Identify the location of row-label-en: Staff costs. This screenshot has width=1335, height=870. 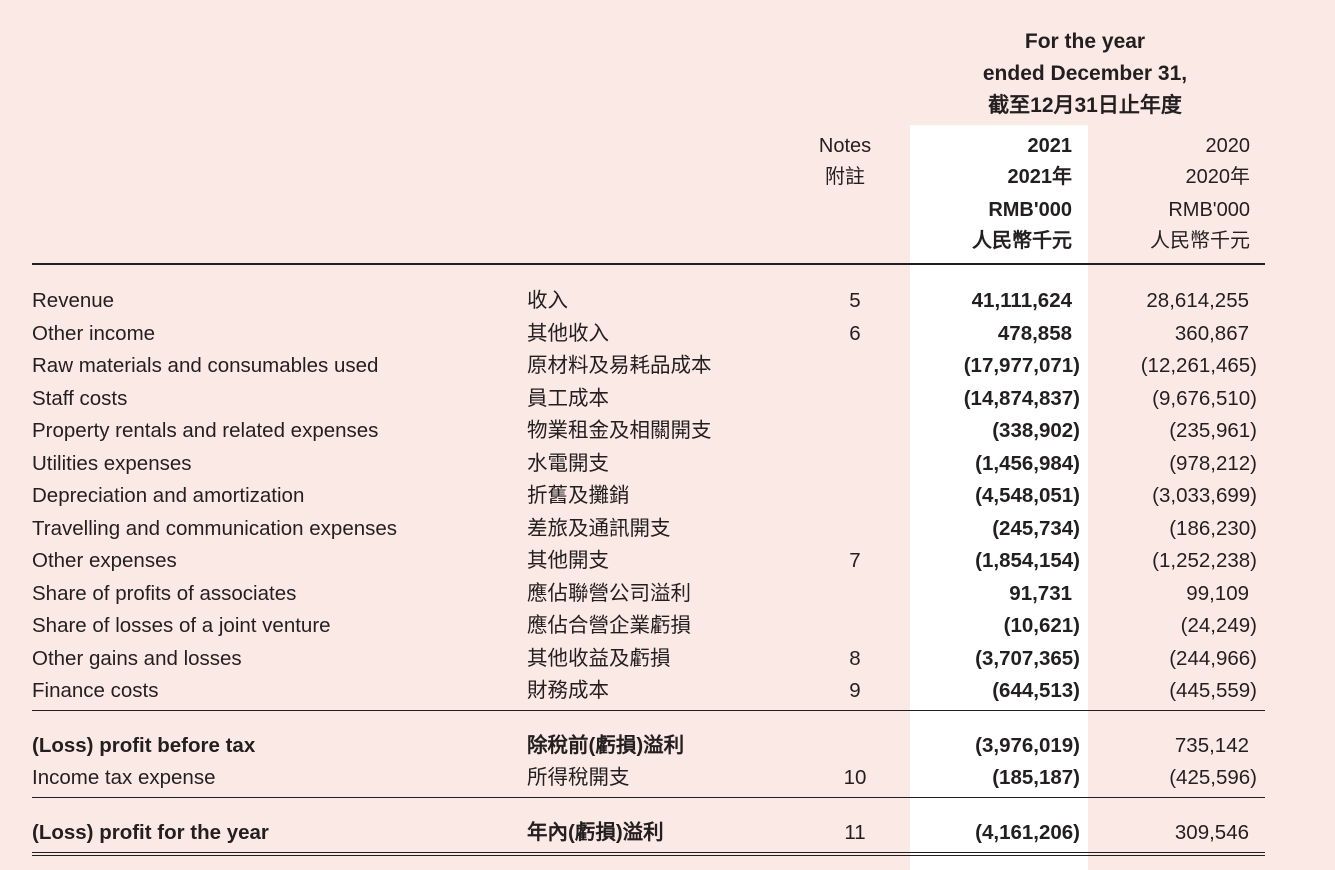
(80, 398).